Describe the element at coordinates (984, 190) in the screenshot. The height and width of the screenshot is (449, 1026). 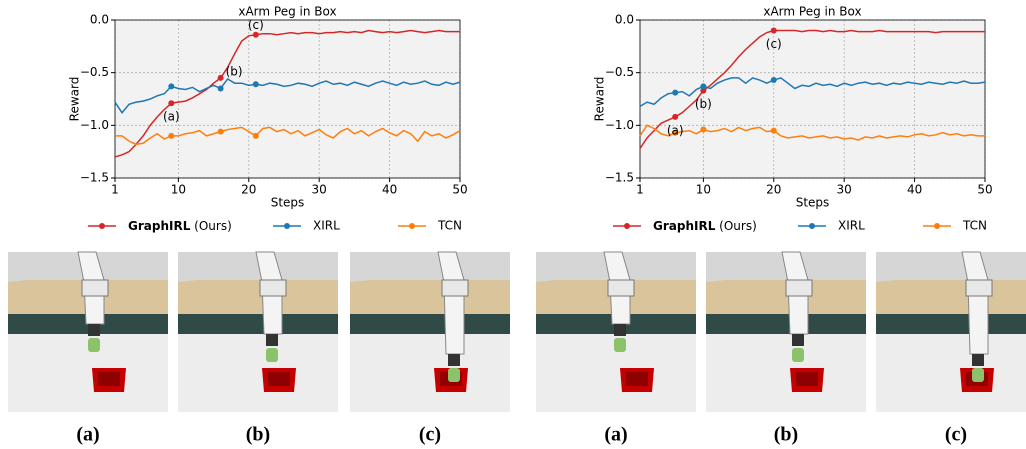
I see `x-tick-label: 50` at that location.